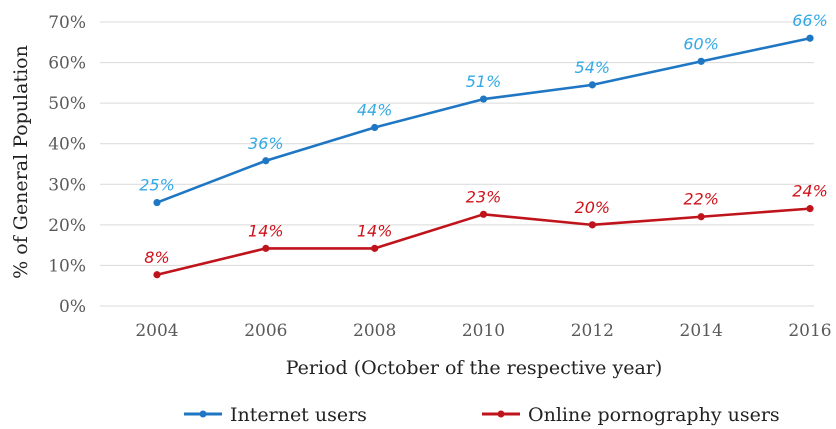  What do you see at coordinates (701, 199) in the screenshot?
I see `data-label-online-pornography-users: 22%` at bounding box center [701, 199].